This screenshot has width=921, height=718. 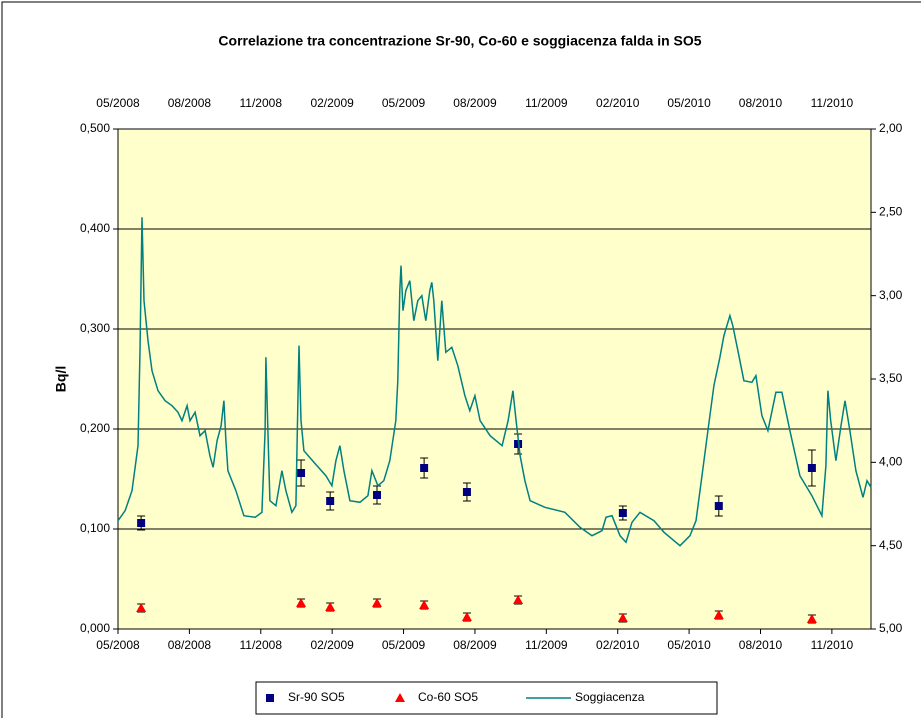 I want to click on x-tick-label: 08/2010, so click(x=761, y=645).